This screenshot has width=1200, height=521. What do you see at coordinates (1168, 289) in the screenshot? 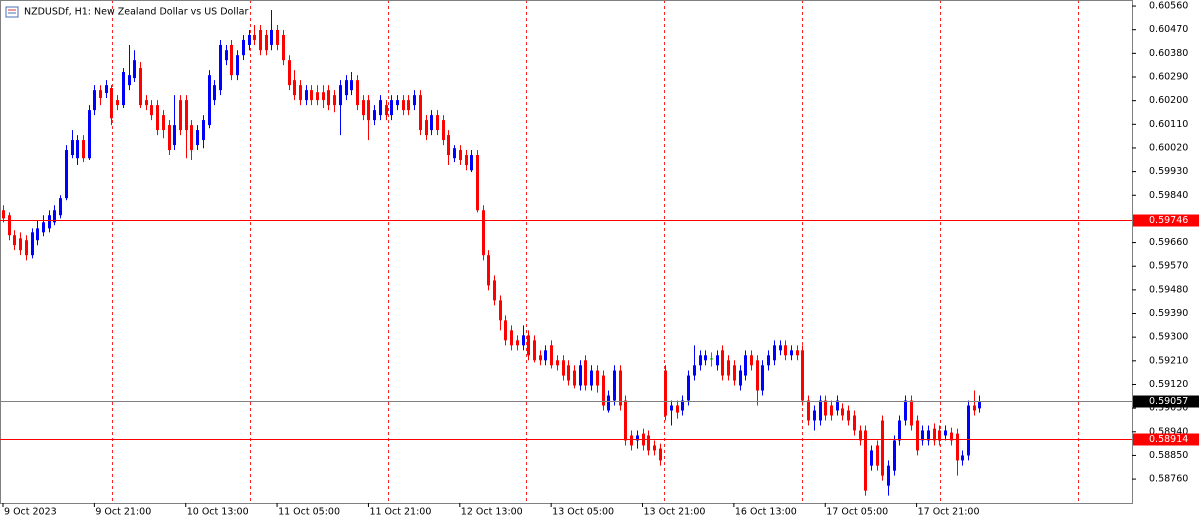
I see `y-tick-label: 0.59480` at bounding box center [1168, 289].